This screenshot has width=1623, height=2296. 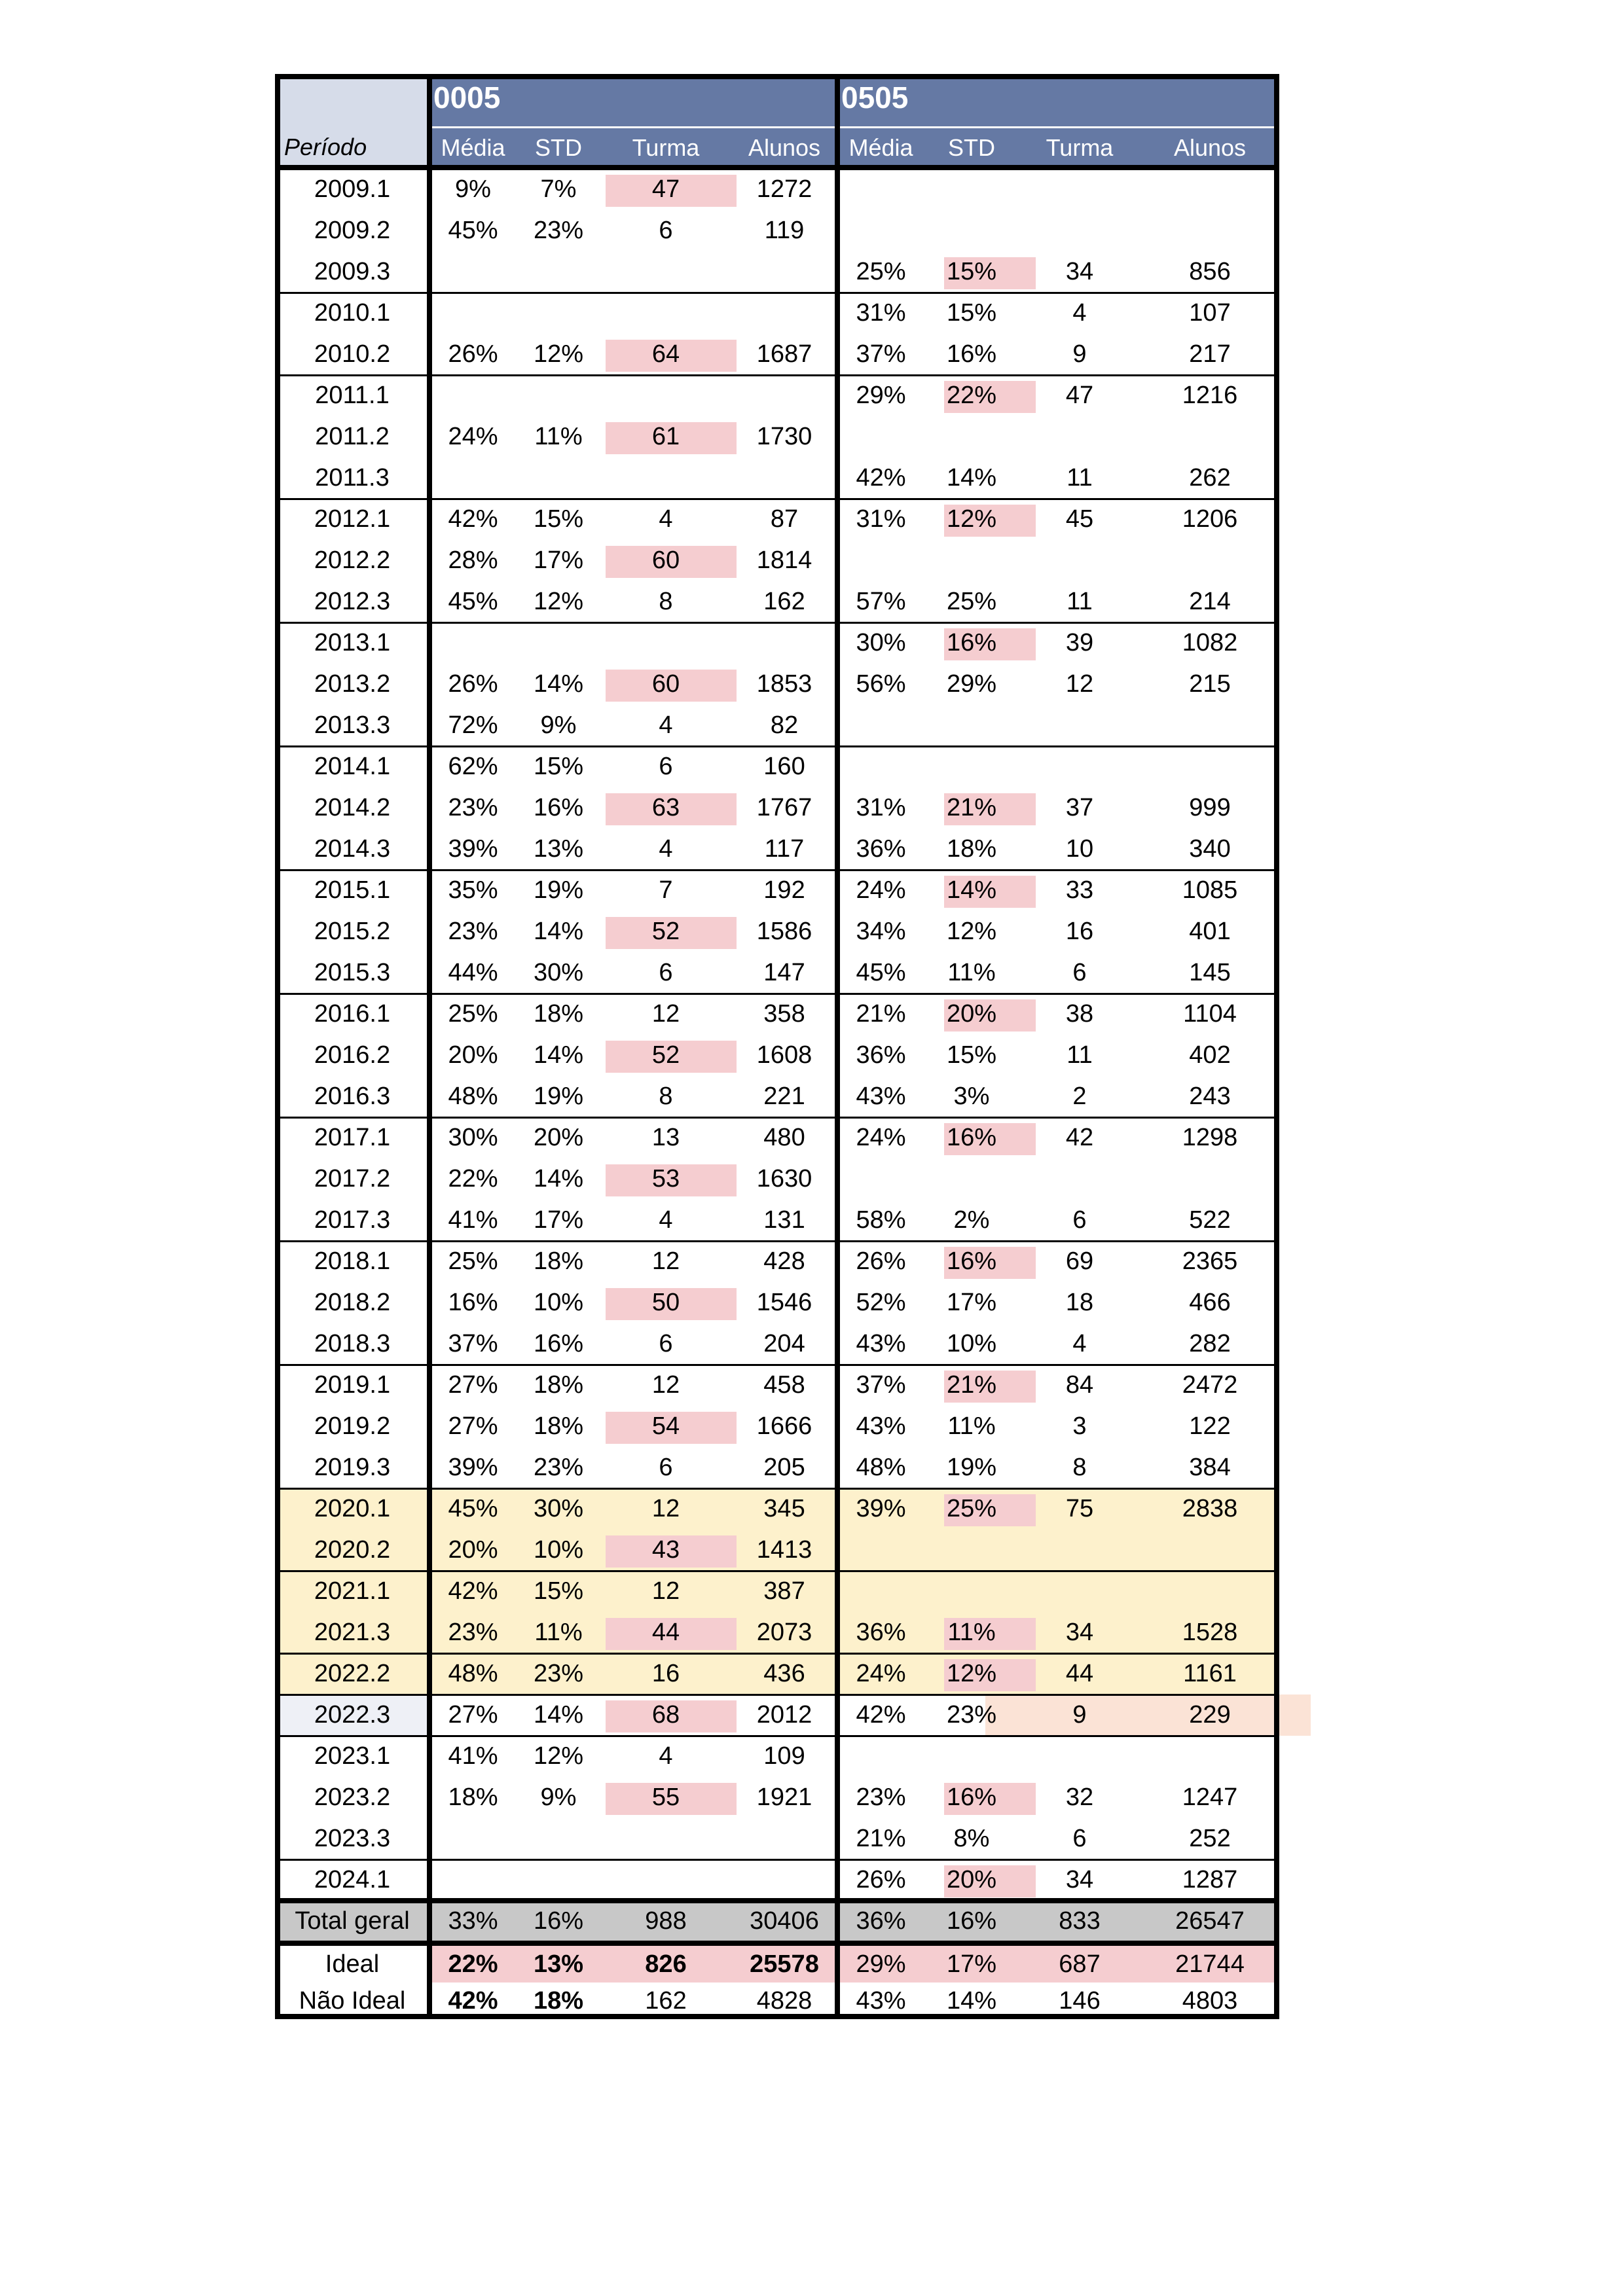 What do you see at coordinates (881, 1385) in the screenshot?
I see `table-cell: 37%` at bounding box center [881, 1385].